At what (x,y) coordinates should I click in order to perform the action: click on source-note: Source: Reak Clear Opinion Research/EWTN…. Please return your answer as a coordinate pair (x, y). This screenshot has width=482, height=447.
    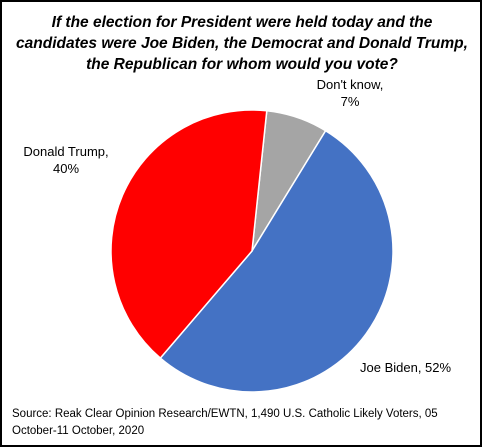
    Looking at the image, I should click on (225, 422).